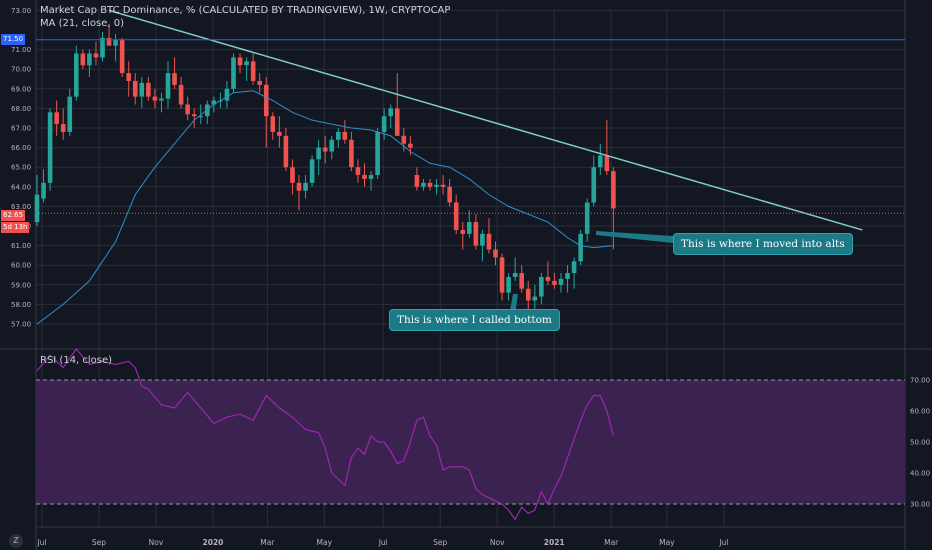  Describe the element at coordinates (920, 412) in the screenshot. I see `rsi-tick-label: 60.00` at that location.